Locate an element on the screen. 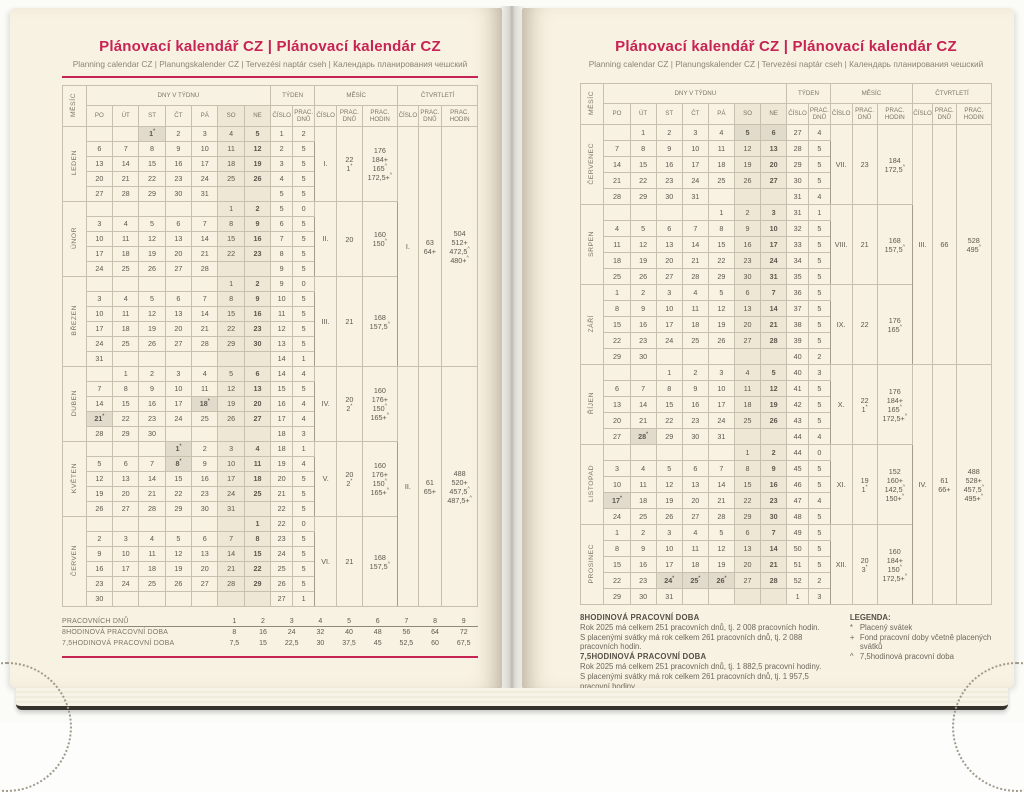  legend-text: 7,5hodinová pracovní doba is located at coordinates (906, 657).